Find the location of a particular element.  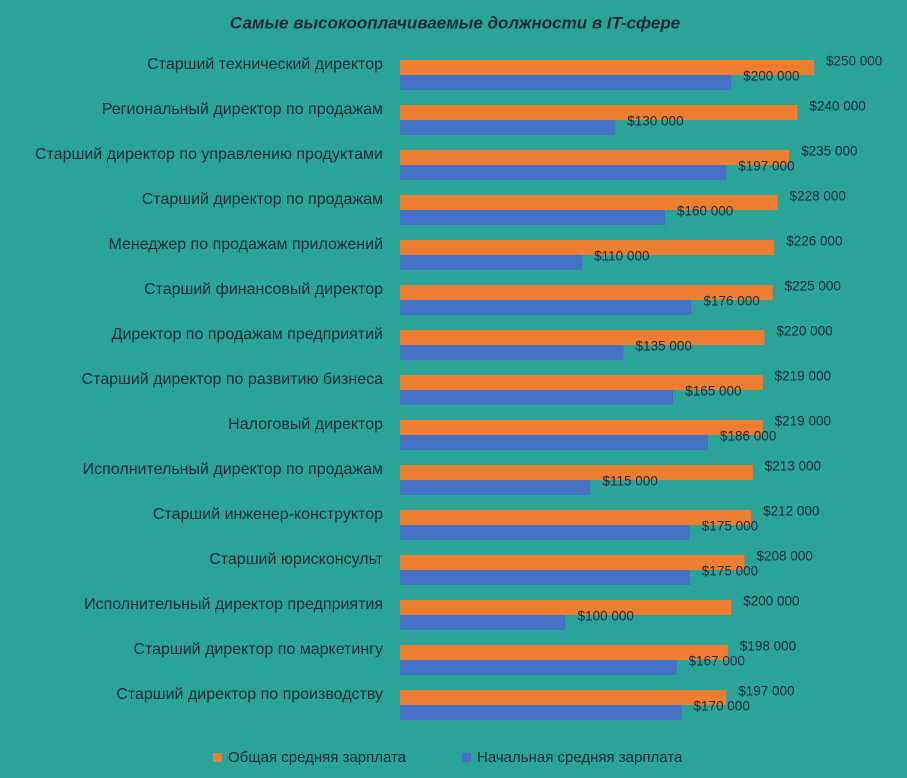

value-label: $220 000 is located at coordinates (804, 331).